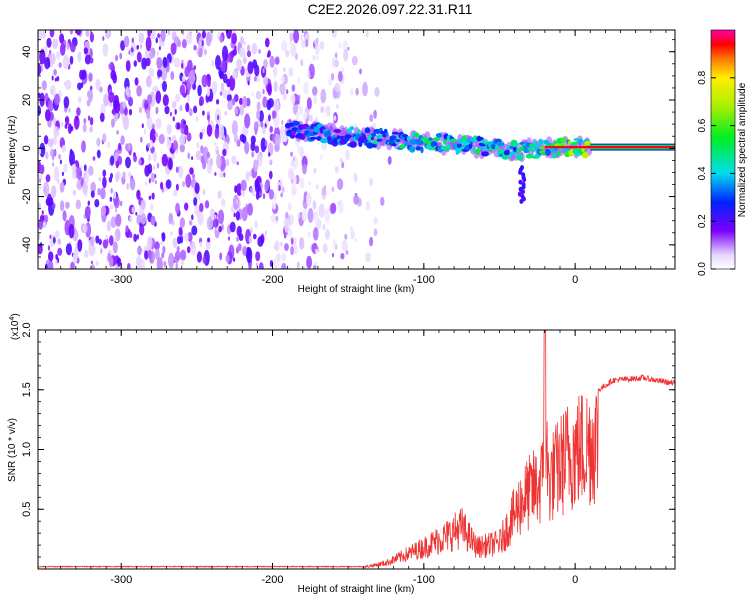  What do you see at coordinates (356, 289) in the screenshot?
I see `spectrogram-x-label: Height of straight line (km)` at bounding box center [356, 289].